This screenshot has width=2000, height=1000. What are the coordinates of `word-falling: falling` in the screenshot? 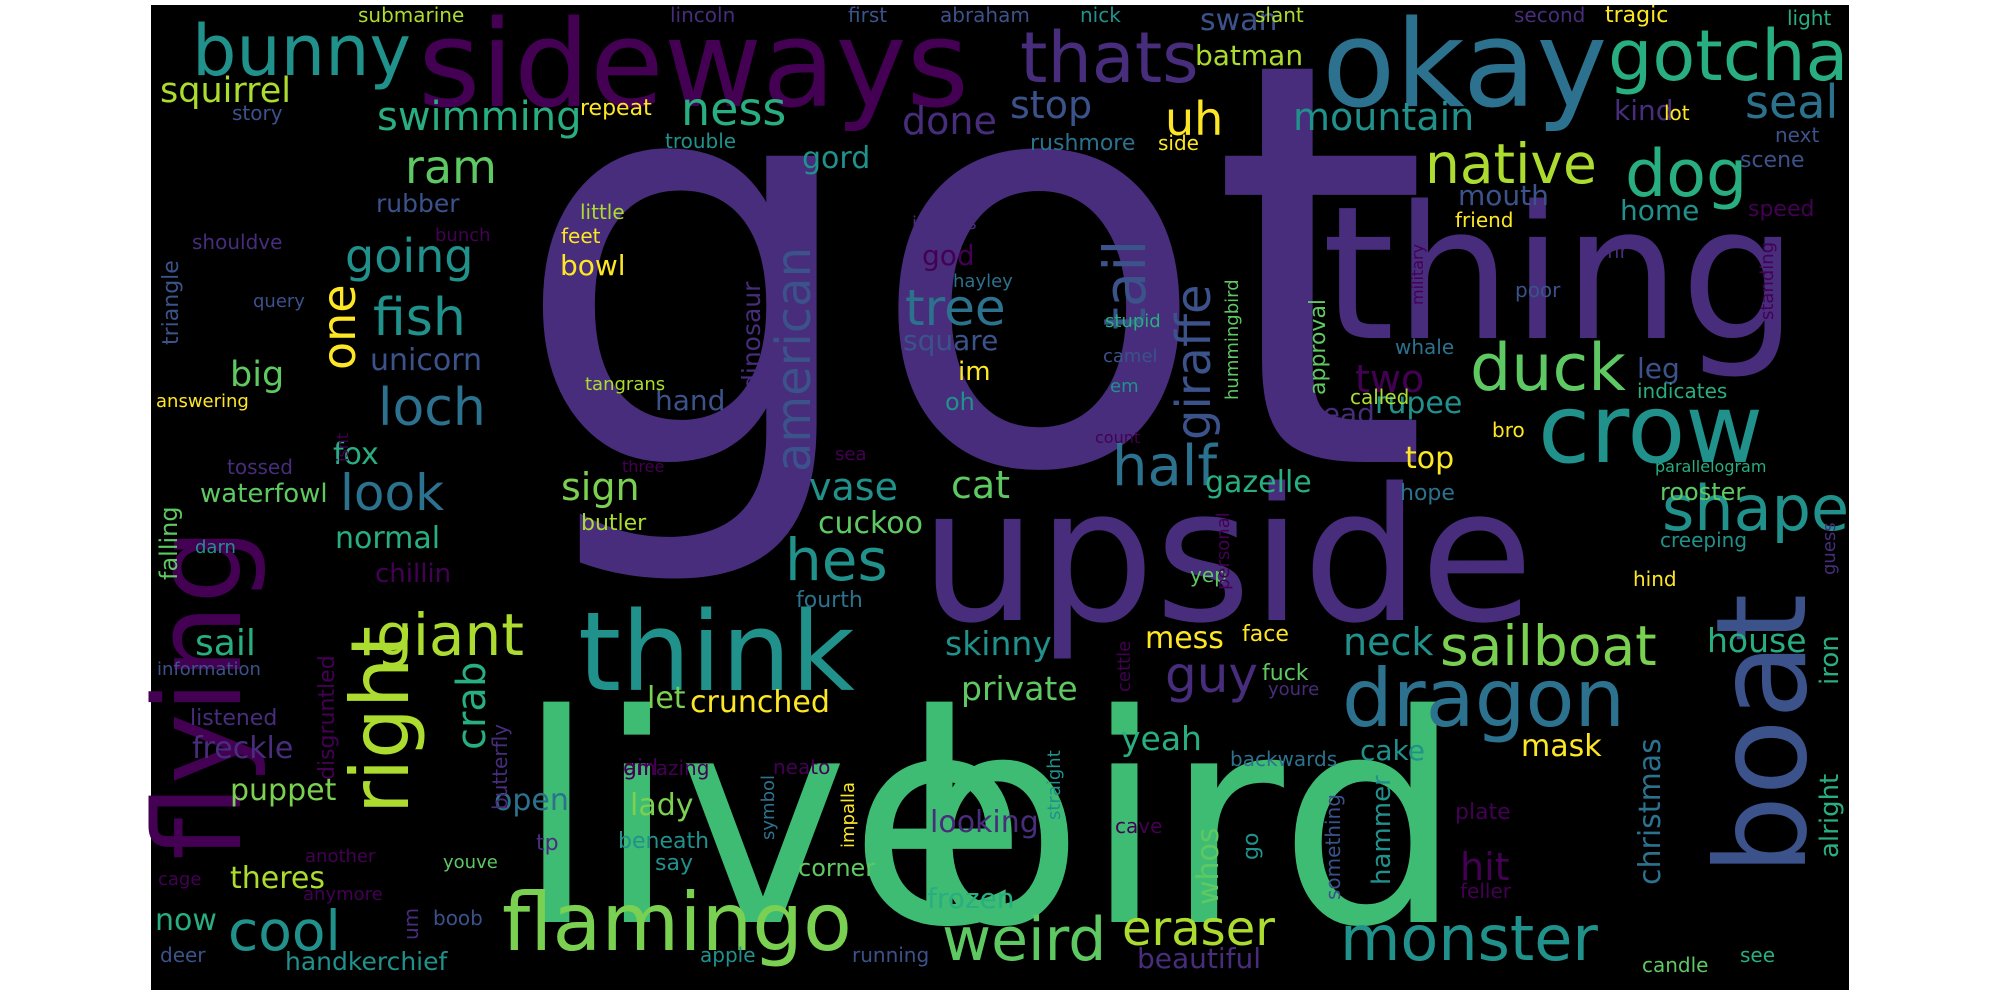 It's located at (169, 543).